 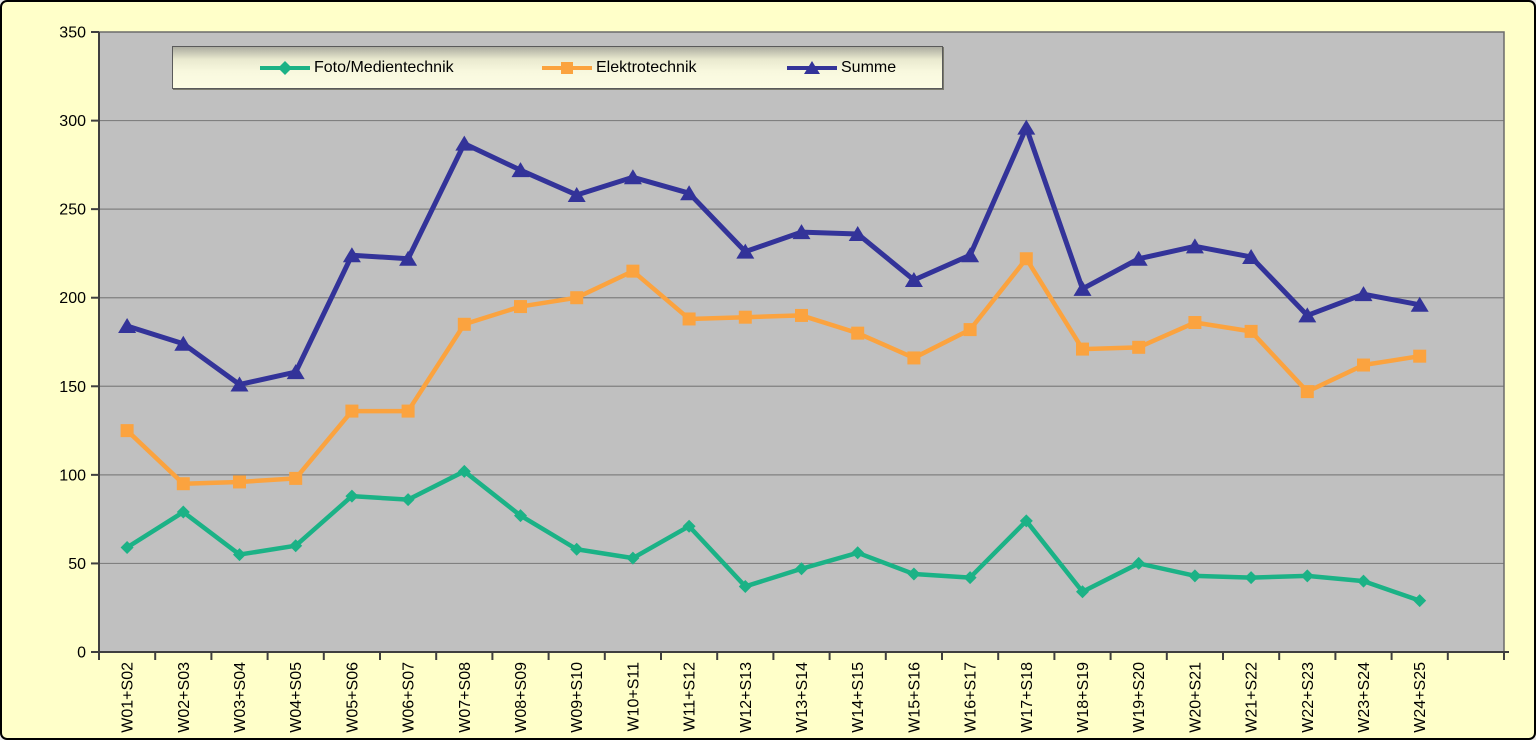 What do you see at coordinates (802, 697) in the screenshot?
I see `x-tick-label: W13+S14` at bounding box center [802, 697].